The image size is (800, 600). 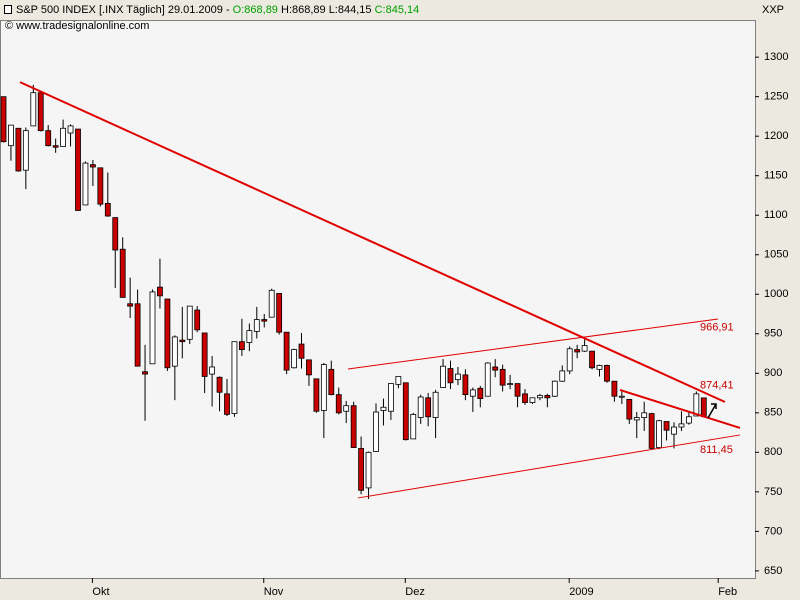 I want to click on y-tick-label: 750, so click(x=773, y=492).